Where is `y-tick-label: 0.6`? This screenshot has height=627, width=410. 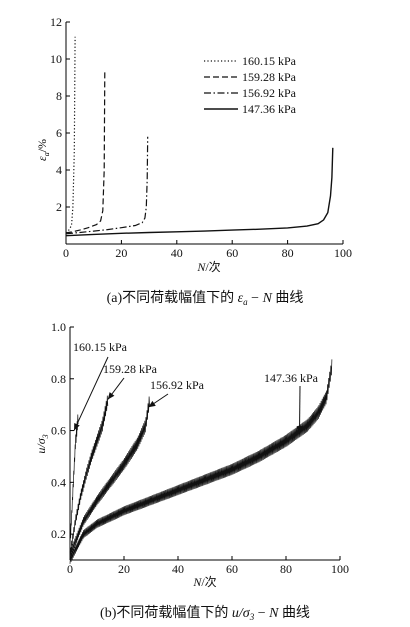
y-tick-label: 0.6 is located at coordinates (58, 431).